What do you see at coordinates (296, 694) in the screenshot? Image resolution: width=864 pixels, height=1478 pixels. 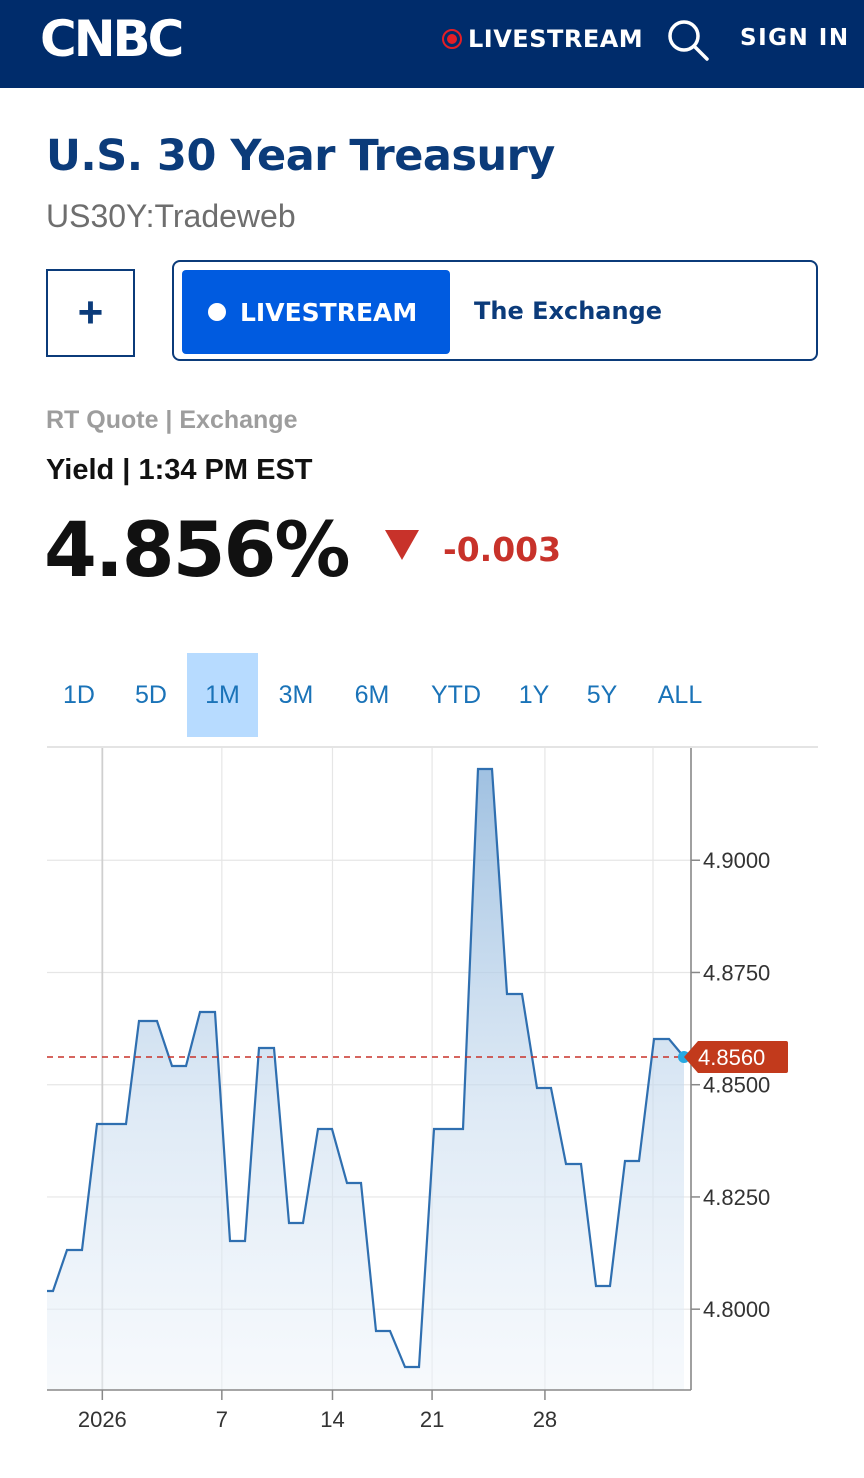 I see `tab-3m: 3M` at bounding box center [296, 694].